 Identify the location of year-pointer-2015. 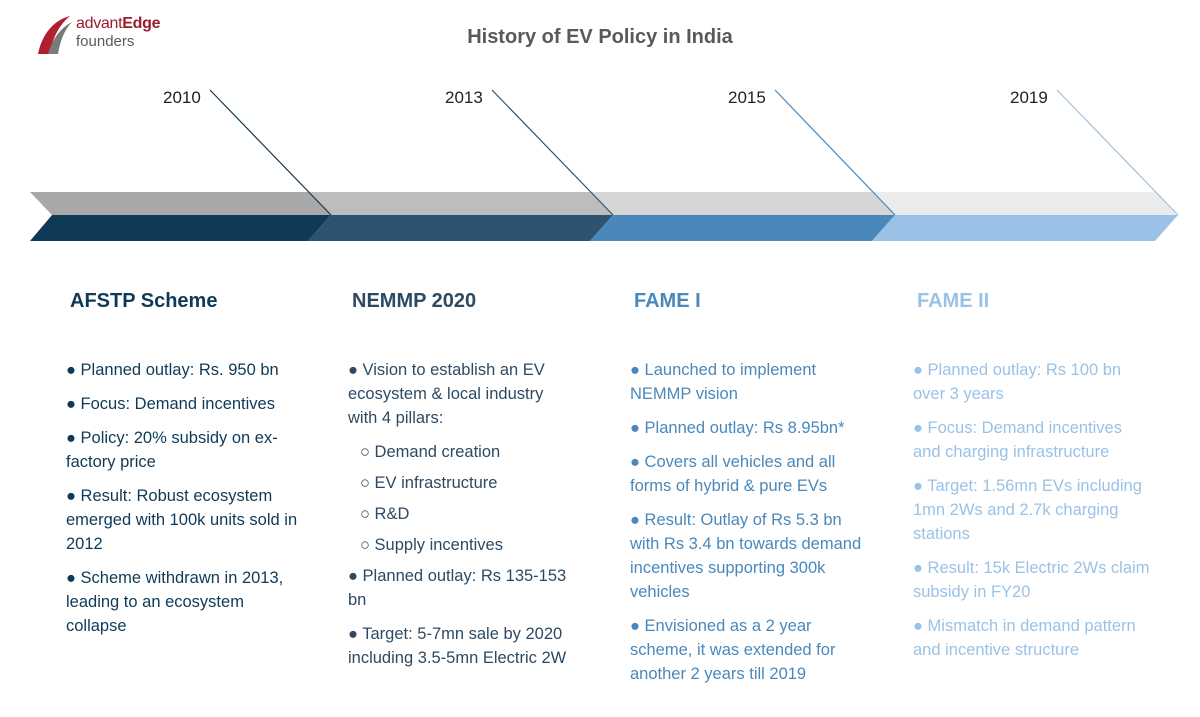
(835, 152).